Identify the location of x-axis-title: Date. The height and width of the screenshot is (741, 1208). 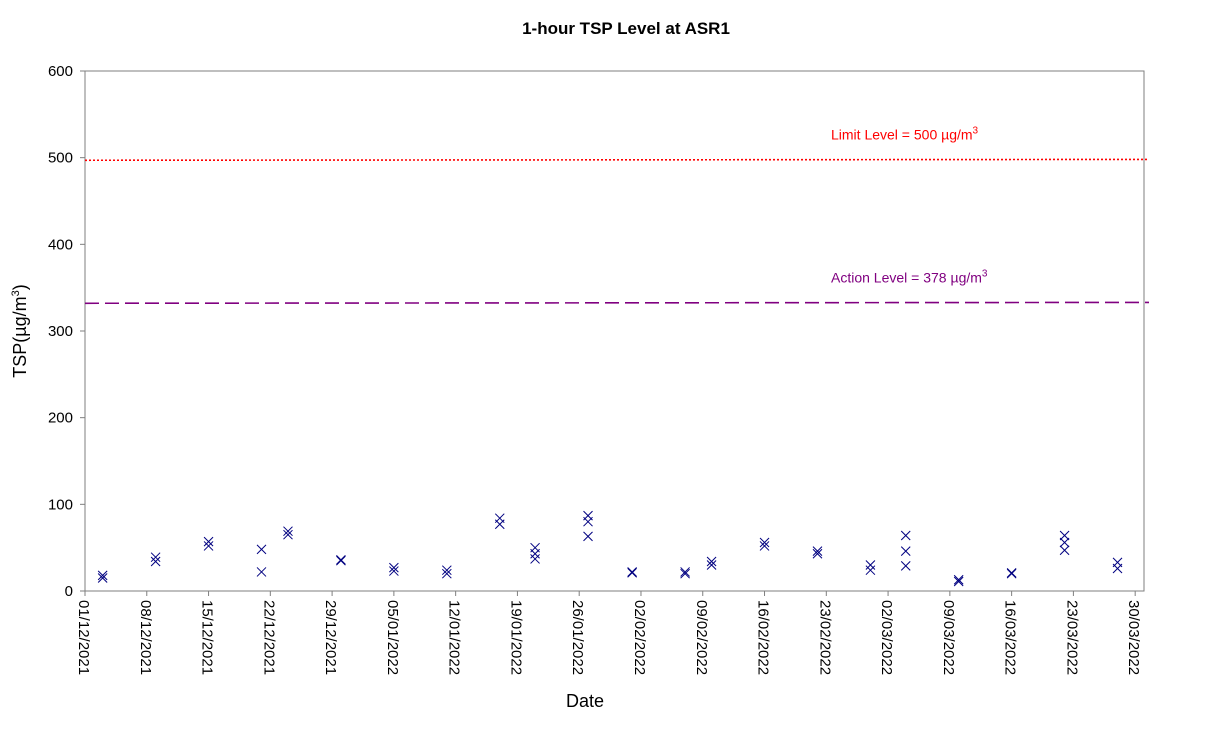
(585, 701).